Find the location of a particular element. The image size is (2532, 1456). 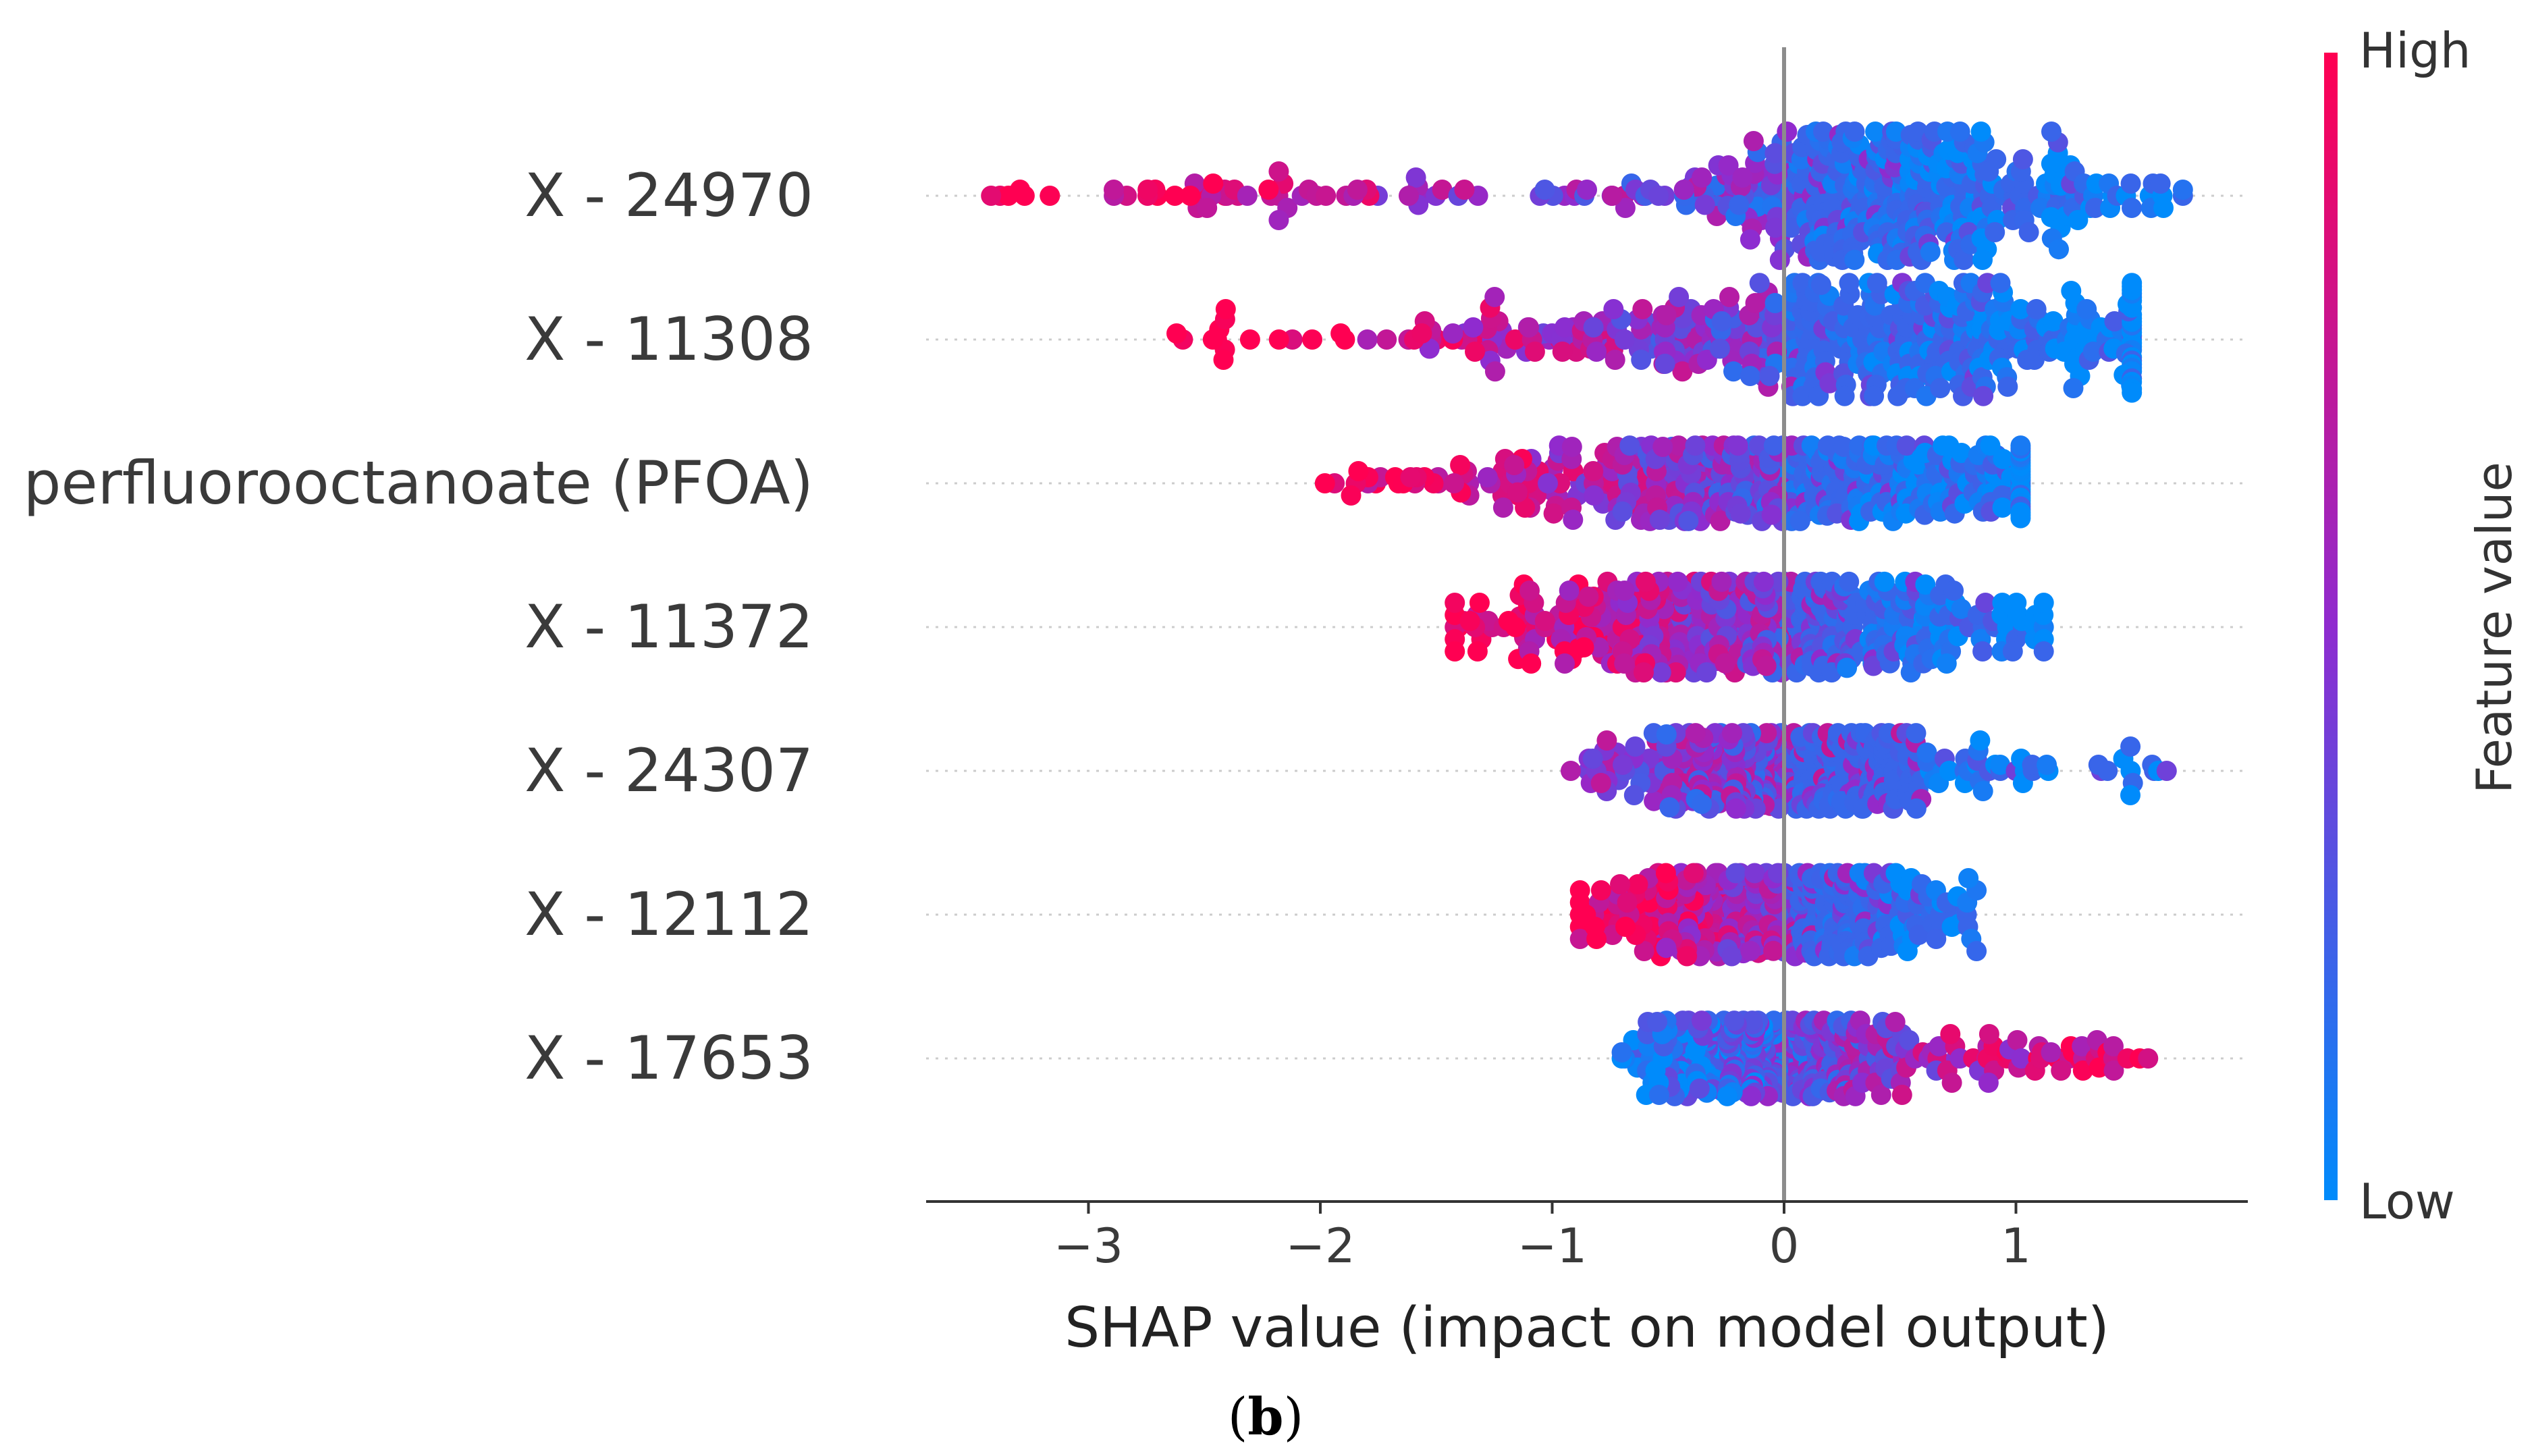

feature-label: X - 11372 is located at coordinates (668, 627).